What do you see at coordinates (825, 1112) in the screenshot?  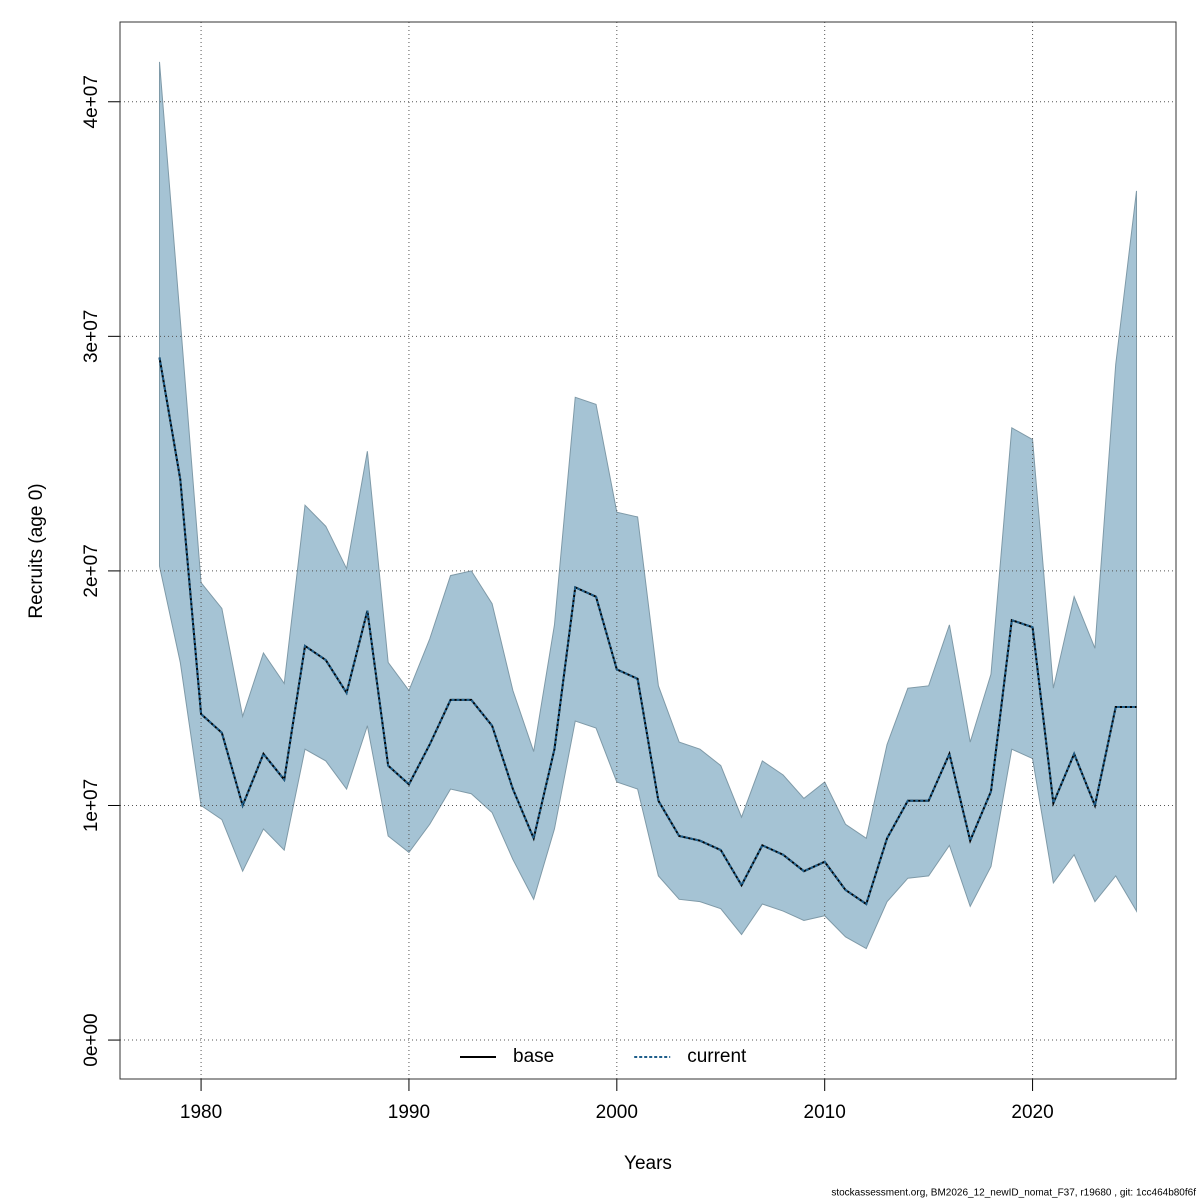 I see `x-tick-label: 2010` at bounding box center [825, 1112].